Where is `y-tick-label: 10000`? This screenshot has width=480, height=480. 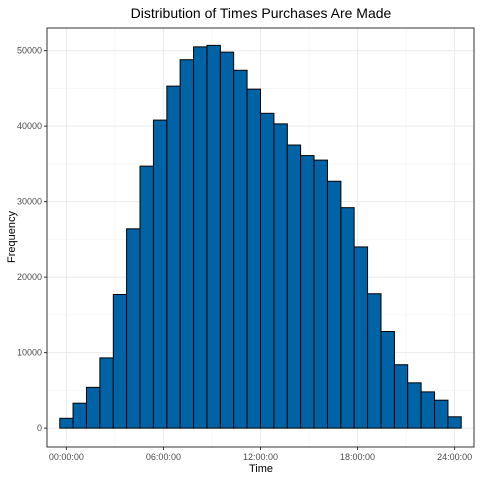 y-tick-label: 10000 is located at coordinates (29, 353).